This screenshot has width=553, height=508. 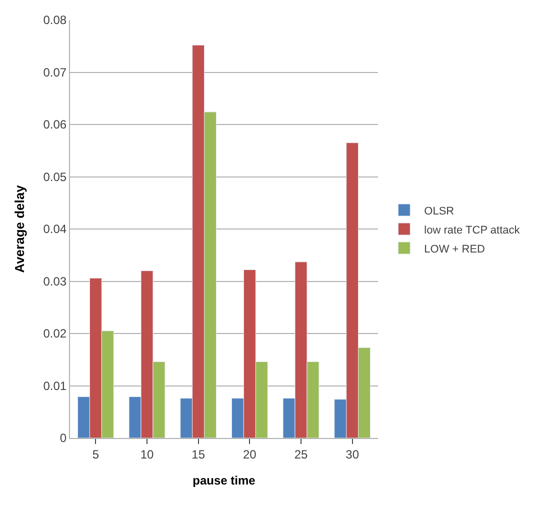 I want to click on x-tick-label: 30, so click(x=353, y=454).